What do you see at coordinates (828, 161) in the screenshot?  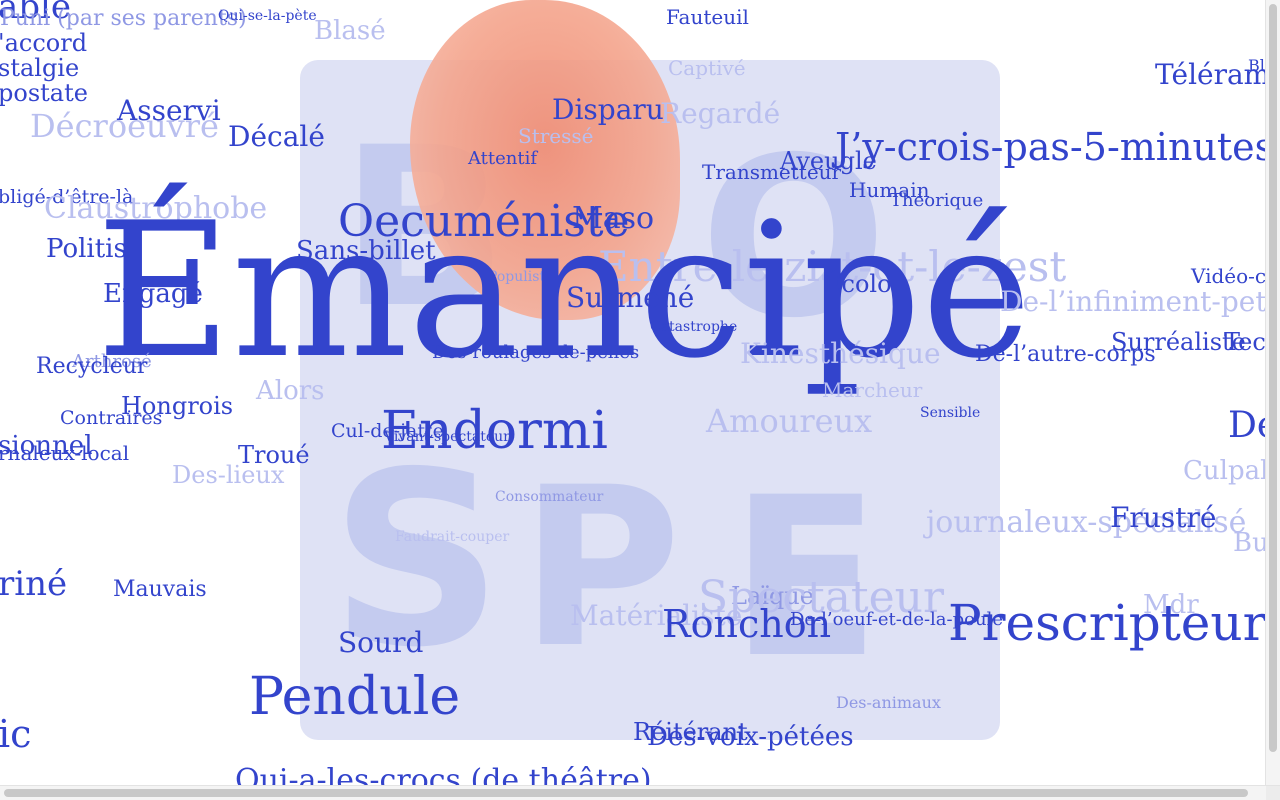 I see `word-link: Aveugle` at bounding box center [828, 161].